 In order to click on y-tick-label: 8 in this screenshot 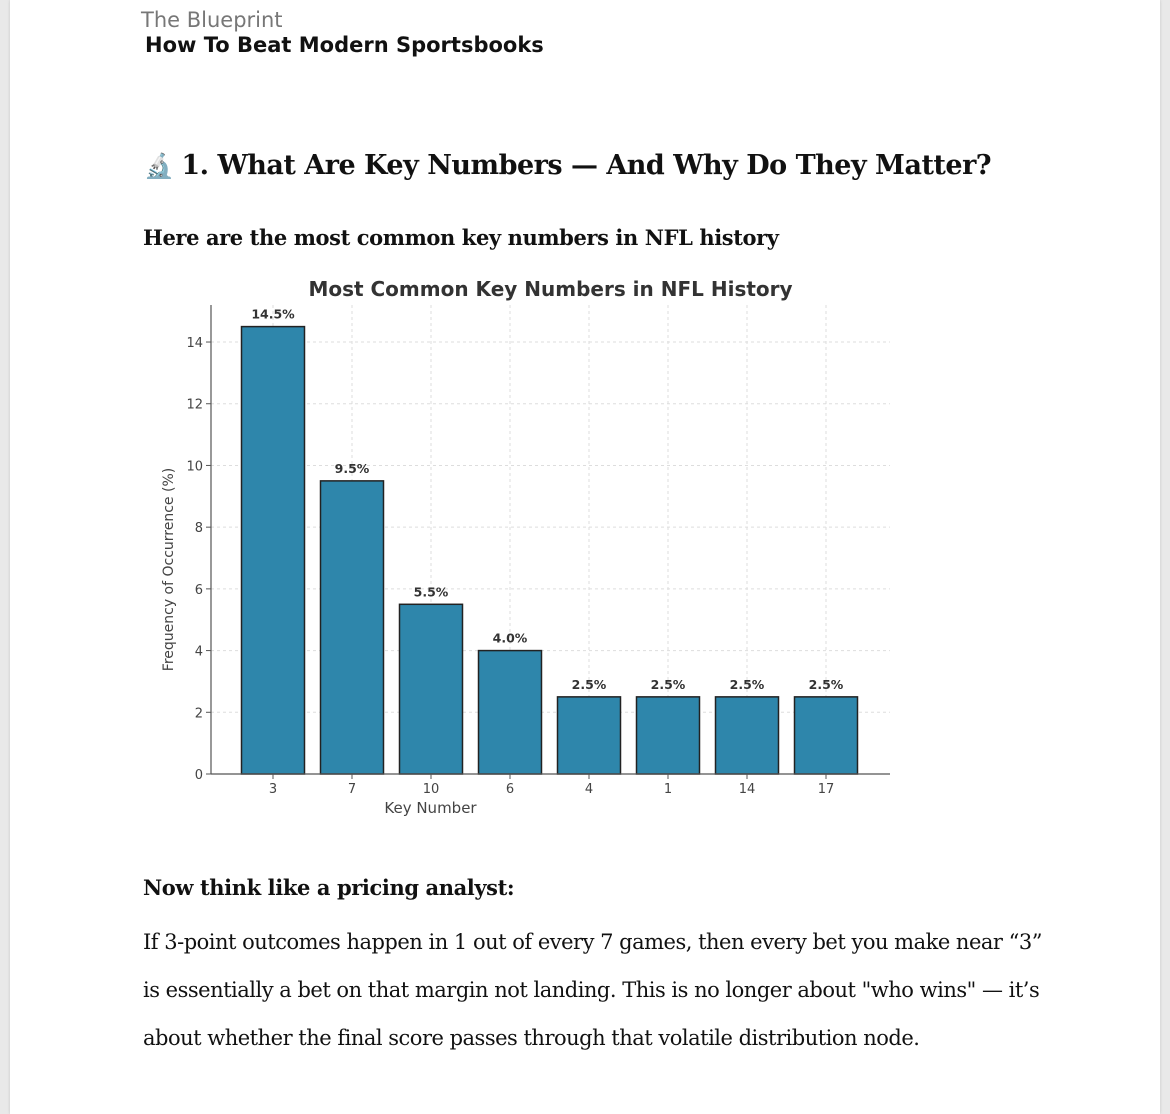, I will do `click(199, 528)`.